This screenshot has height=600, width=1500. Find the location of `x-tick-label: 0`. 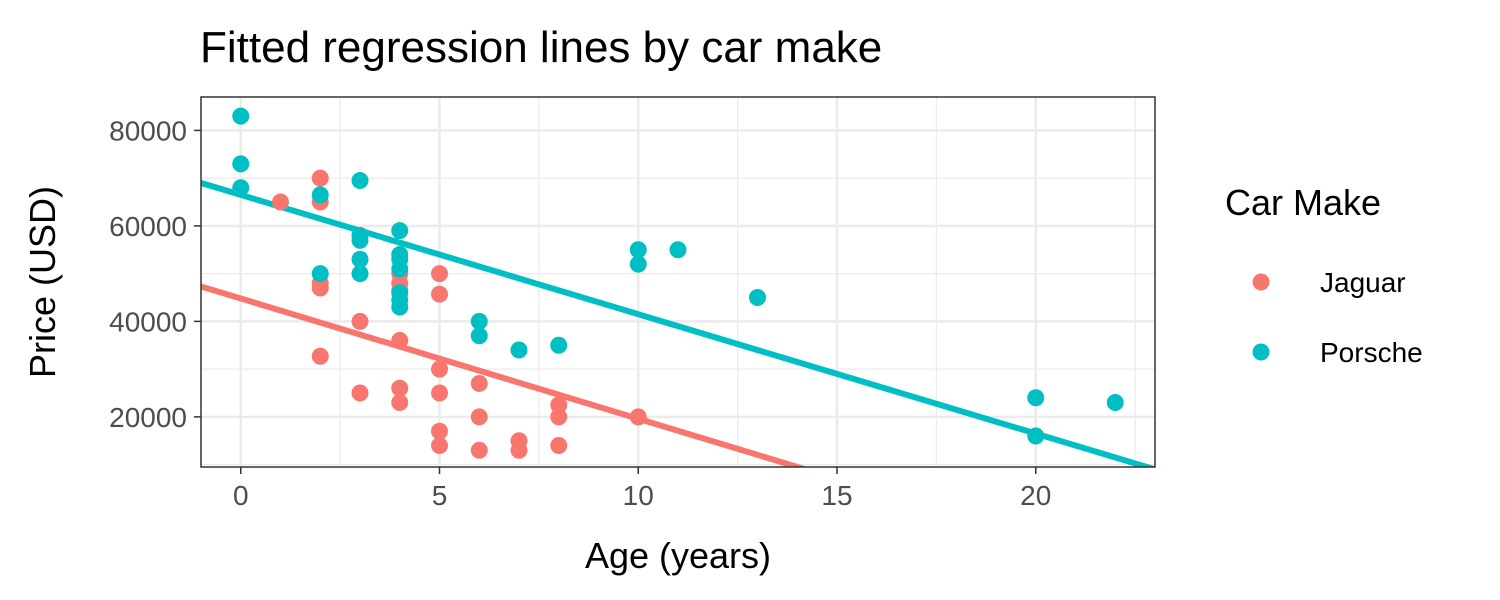

x-tick-label: 0 is located at coordinates (241, 495).